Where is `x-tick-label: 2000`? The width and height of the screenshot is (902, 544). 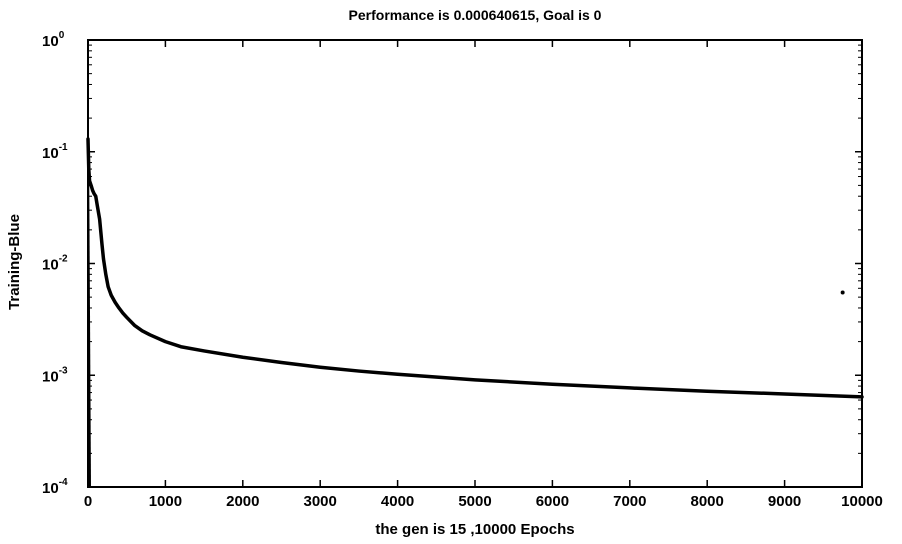 x-tick-label: 2000 is located at coordinates (242, 501).